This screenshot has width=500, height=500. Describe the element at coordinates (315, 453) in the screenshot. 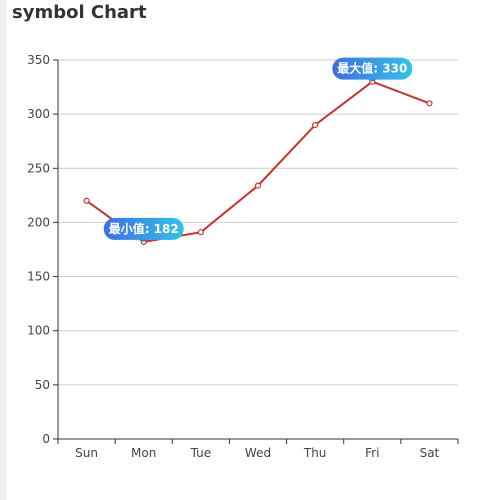

I see `x-tick-label: Thu` at that location.